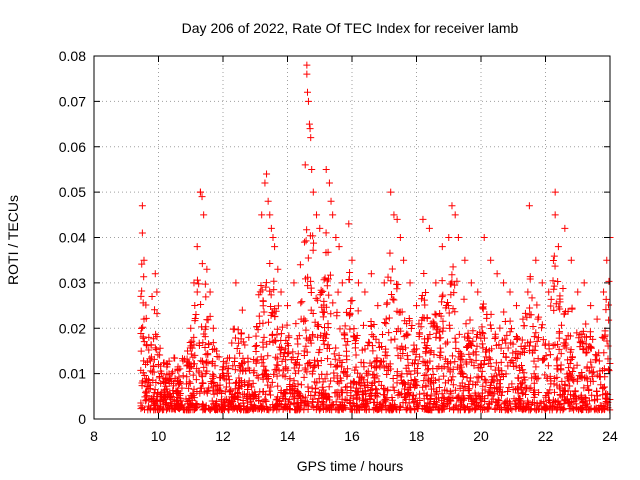  I want to click on x-tick-label: 14, so click(288, 436).